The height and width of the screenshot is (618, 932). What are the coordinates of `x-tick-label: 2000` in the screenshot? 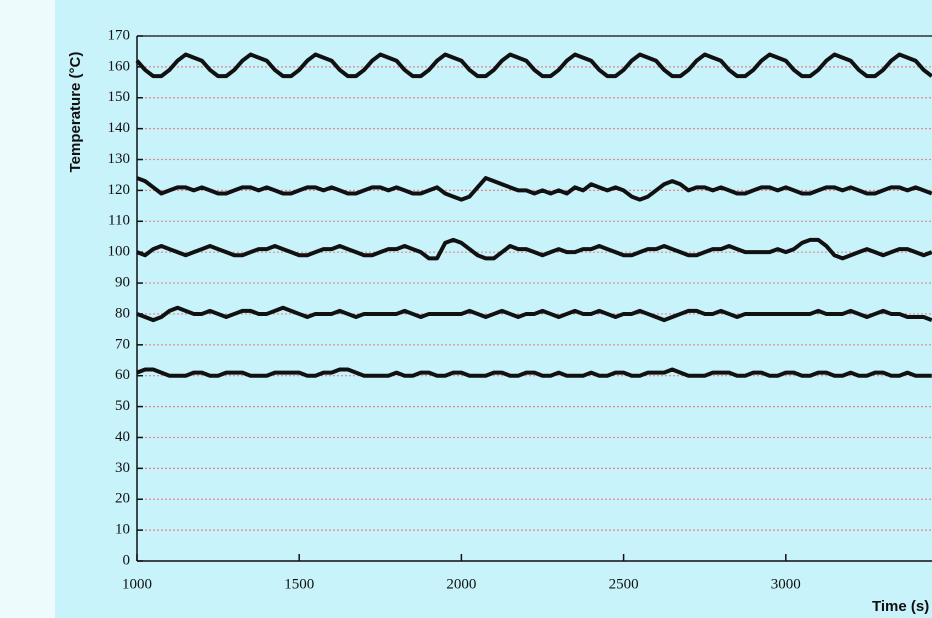 It's located at (461, 584).